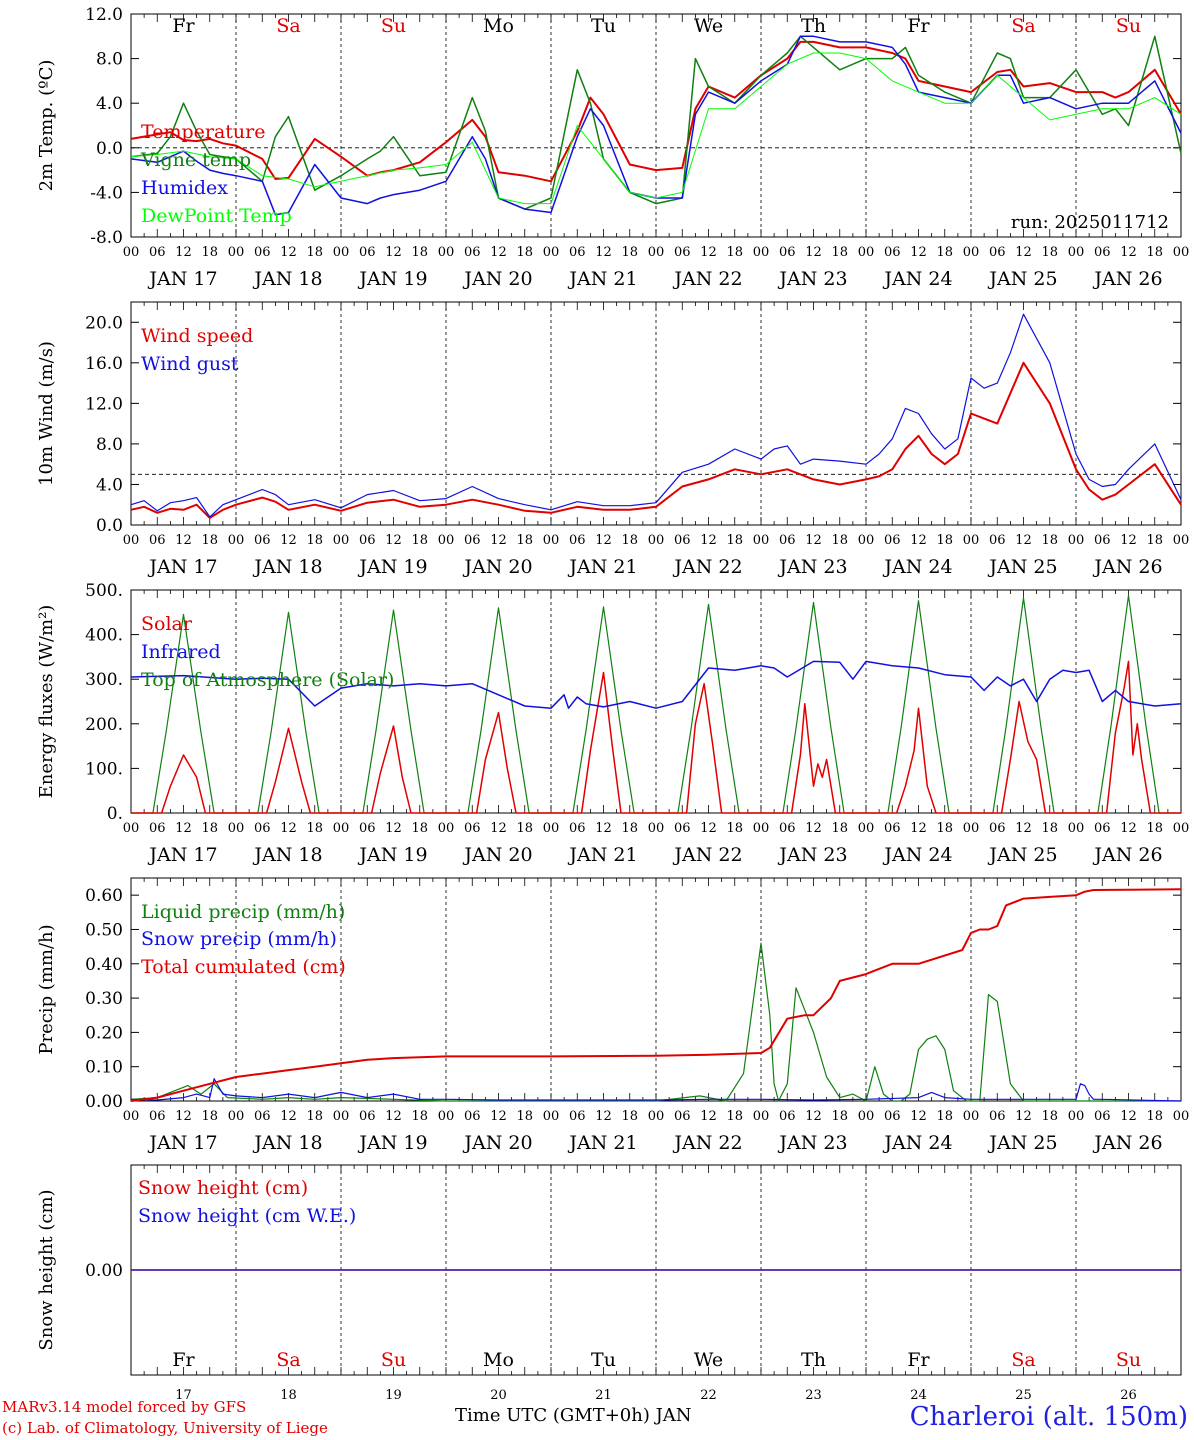 The image size is (1194, 1440). I want to click on station-name: Charleroi (alt. 150m), so click(1048, 1417).